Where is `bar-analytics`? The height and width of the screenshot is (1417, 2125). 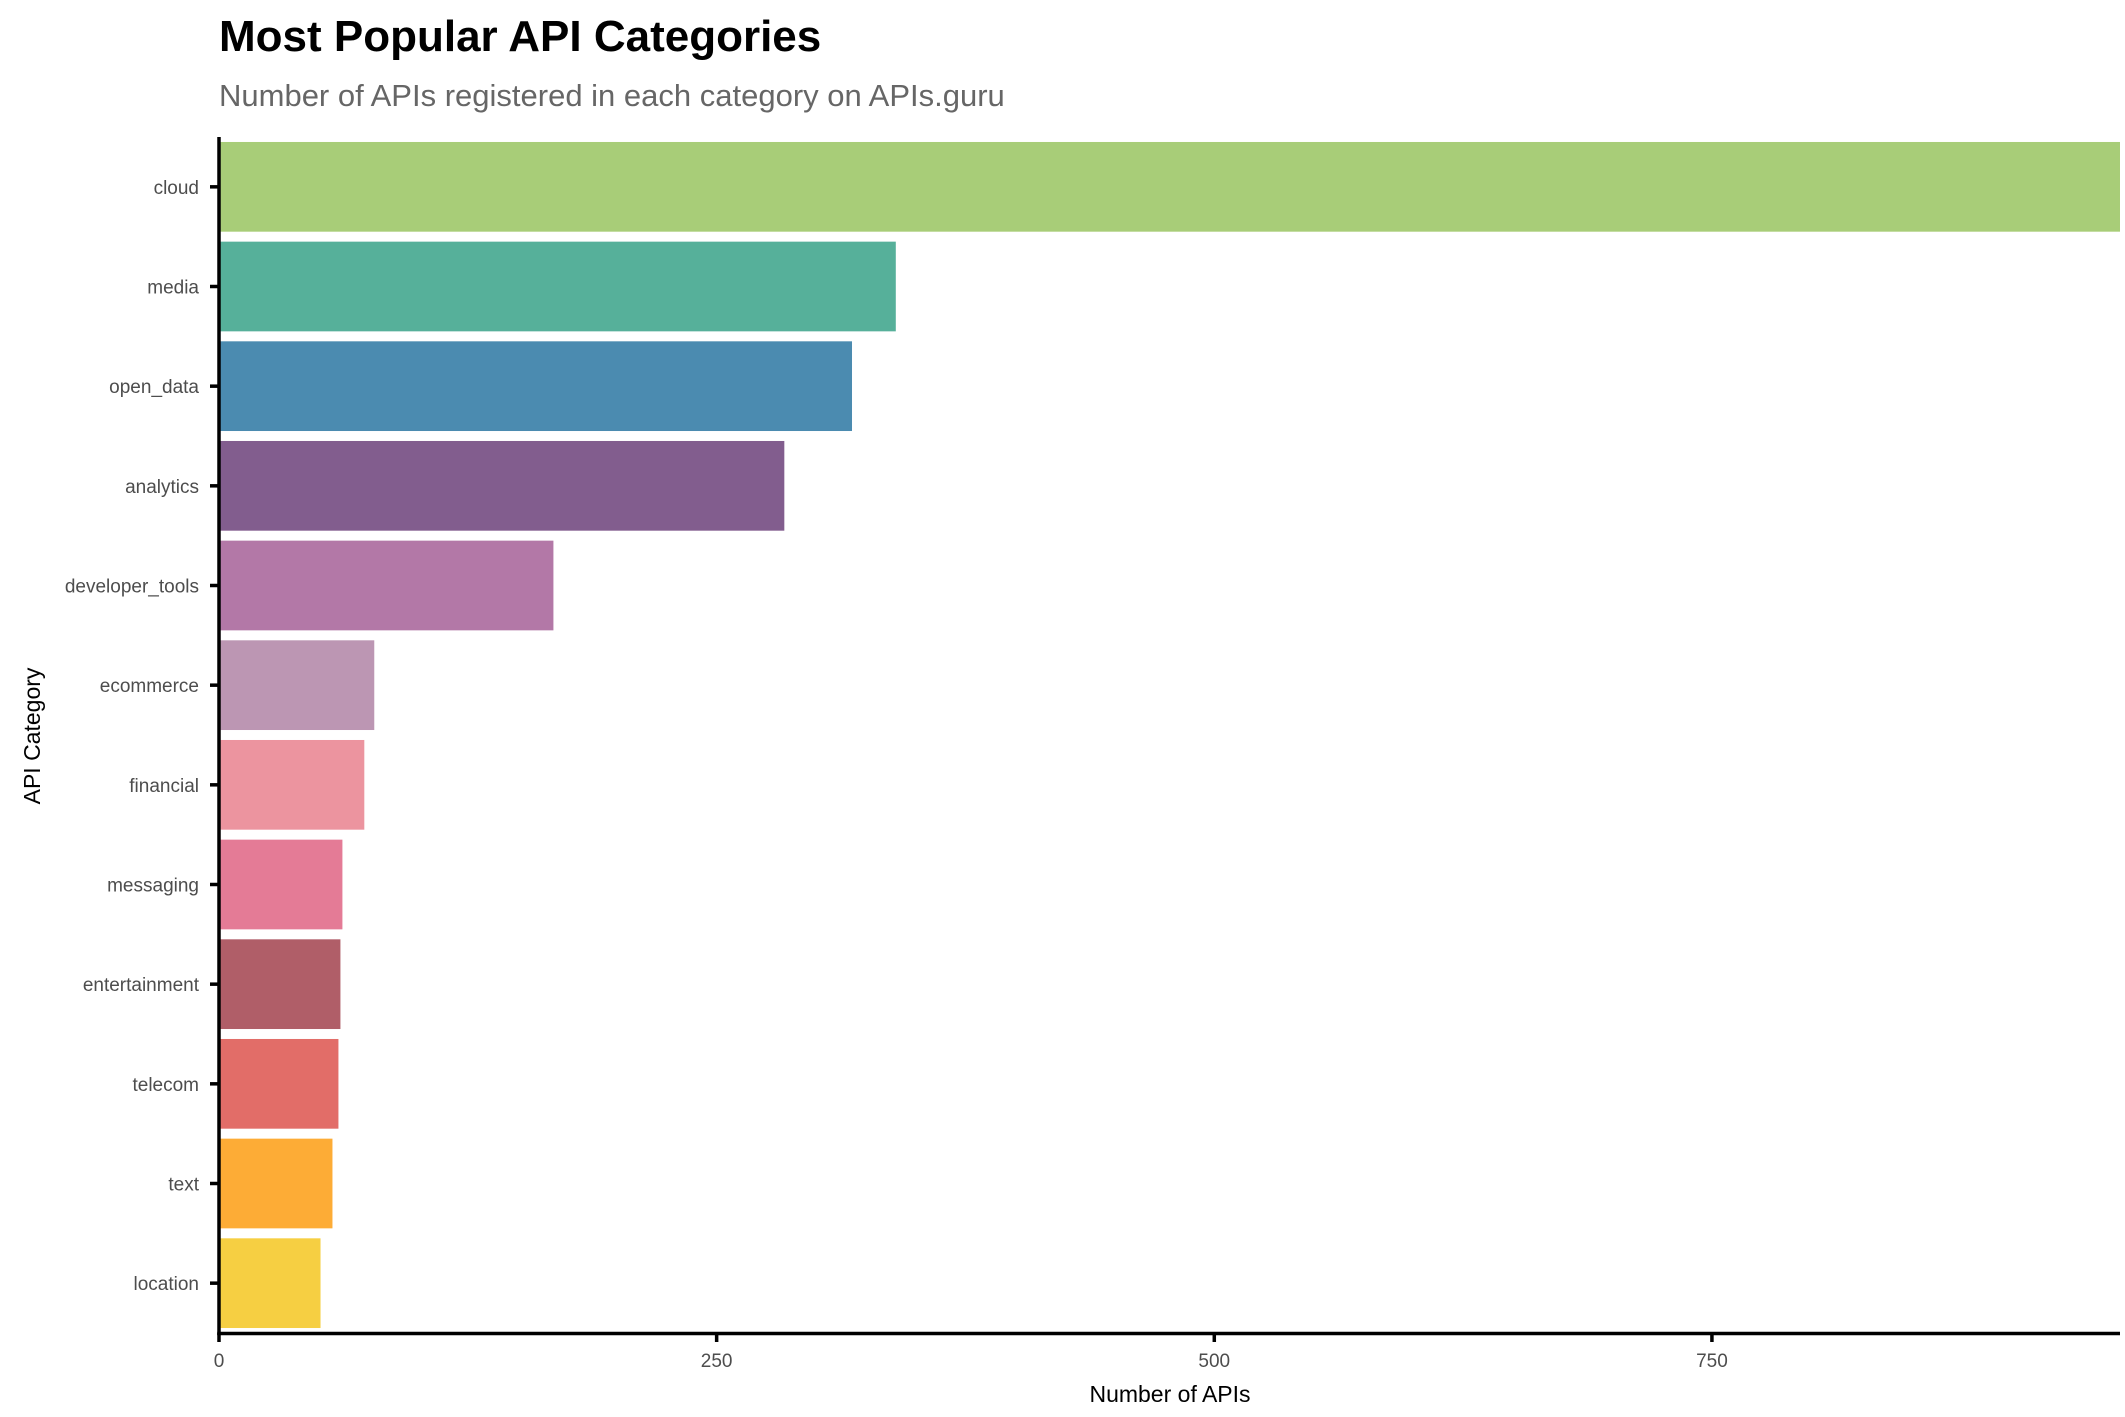 bar-analytics is located at coordinates (502, 485).